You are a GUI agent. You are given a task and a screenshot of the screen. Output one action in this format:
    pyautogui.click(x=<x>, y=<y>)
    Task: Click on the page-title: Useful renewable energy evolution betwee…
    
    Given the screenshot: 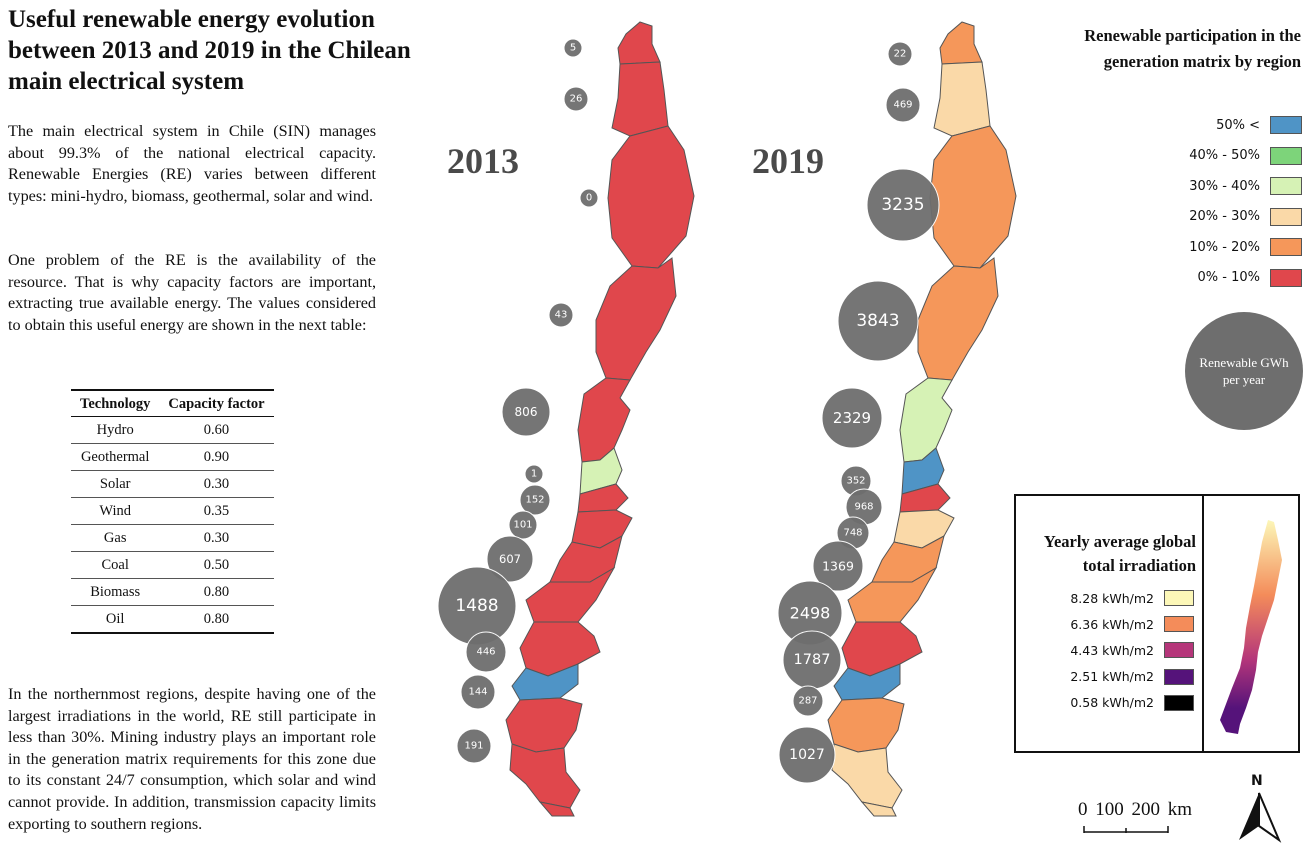 What is the action you would take?
    pyautogui.click(x=209, y=50)
    